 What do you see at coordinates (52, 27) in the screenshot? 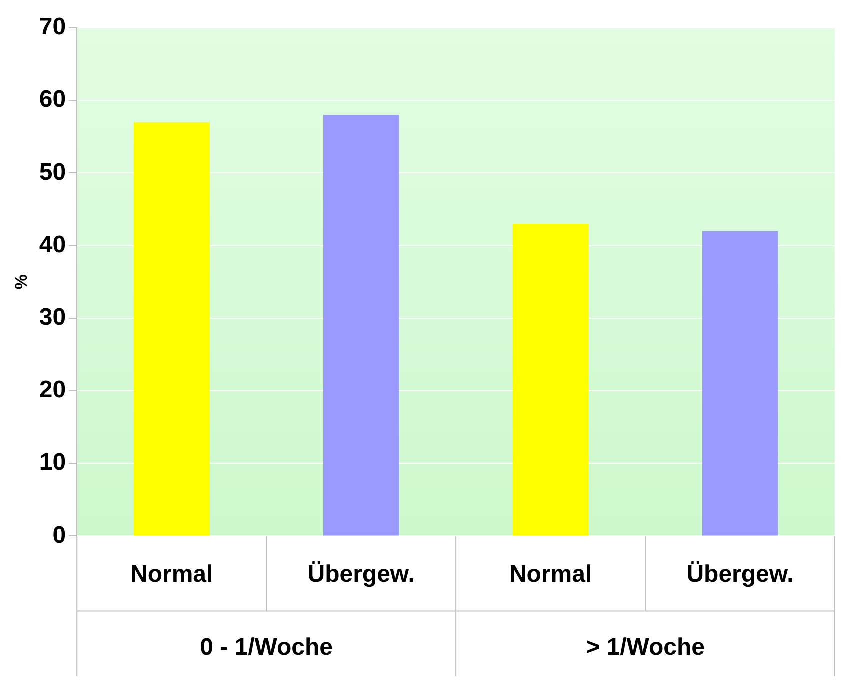
I see `y-tick-label: 70` at bounding box center [52, 27].